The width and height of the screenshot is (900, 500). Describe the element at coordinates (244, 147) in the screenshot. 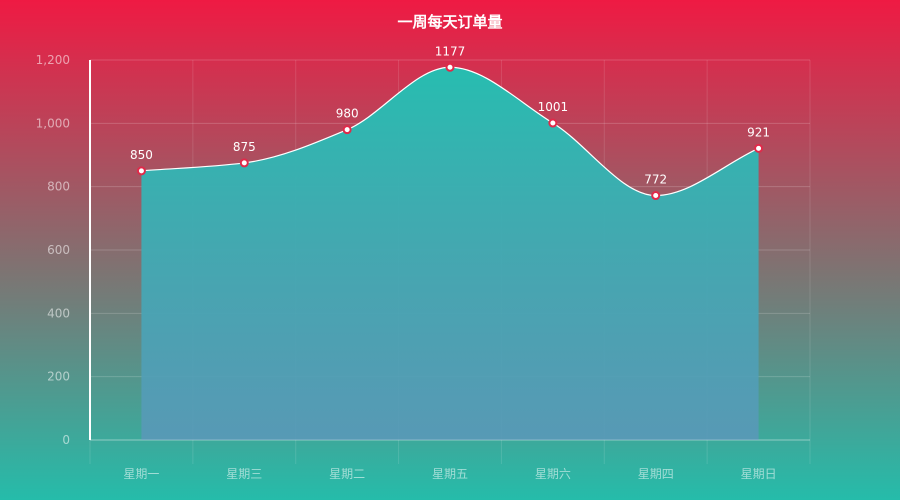

I see `data-label: 875` at that location.